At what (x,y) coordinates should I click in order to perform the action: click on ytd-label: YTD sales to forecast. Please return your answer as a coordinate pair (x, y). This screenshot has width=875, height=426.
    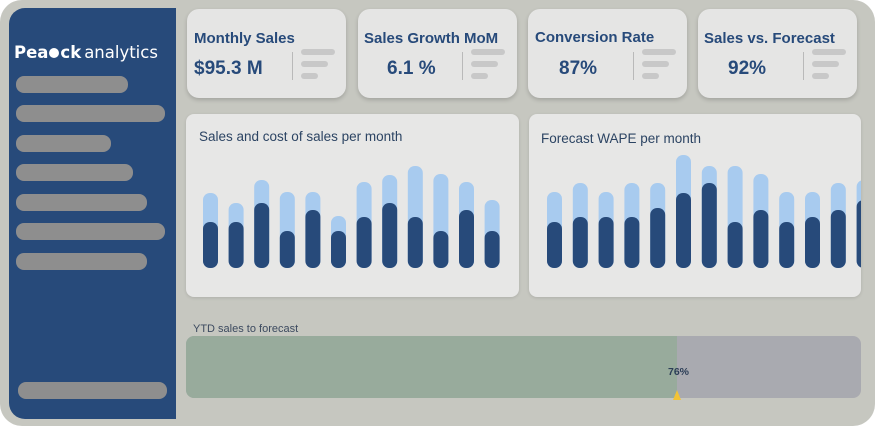
    Looking at the image, I should click on (246, 329).